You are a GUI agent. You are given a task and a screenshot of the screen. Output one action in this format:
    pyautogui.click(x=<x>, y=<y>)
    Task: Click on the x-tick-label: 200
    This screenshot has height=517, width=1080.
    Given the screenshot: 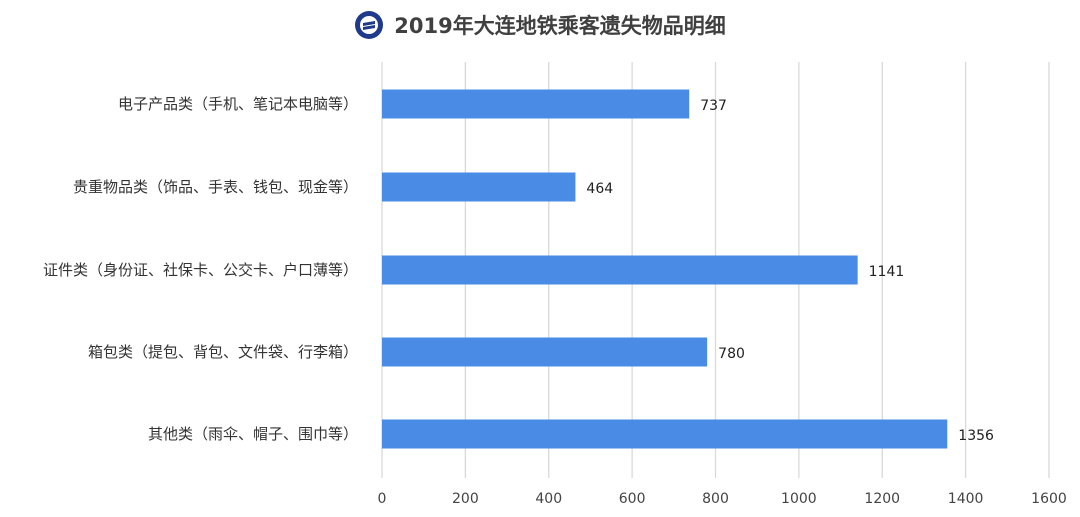 What is the action you would take?
    pyautogui.click(x=465, y=499)
    